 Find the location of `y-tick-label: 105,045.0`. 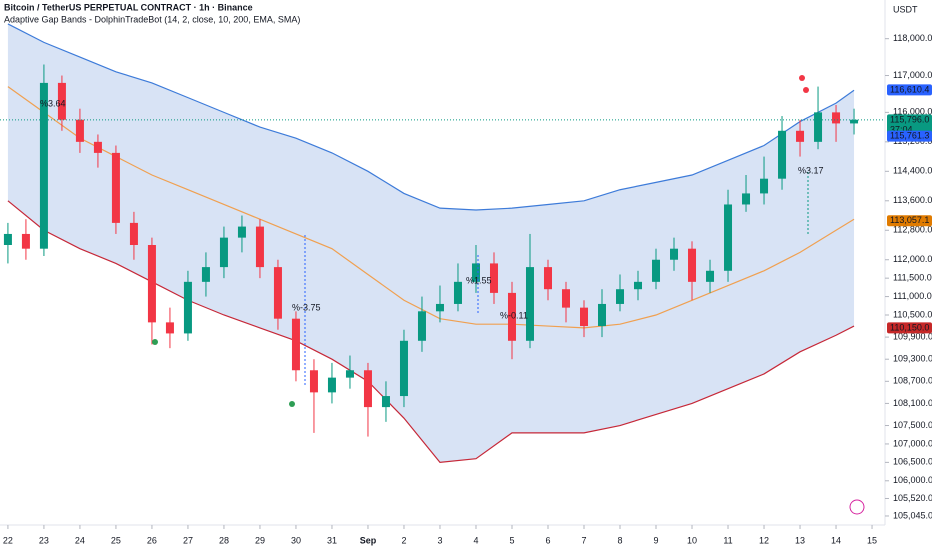

y-tick-label: 105,045.0 is located at coordinates (912, 515).